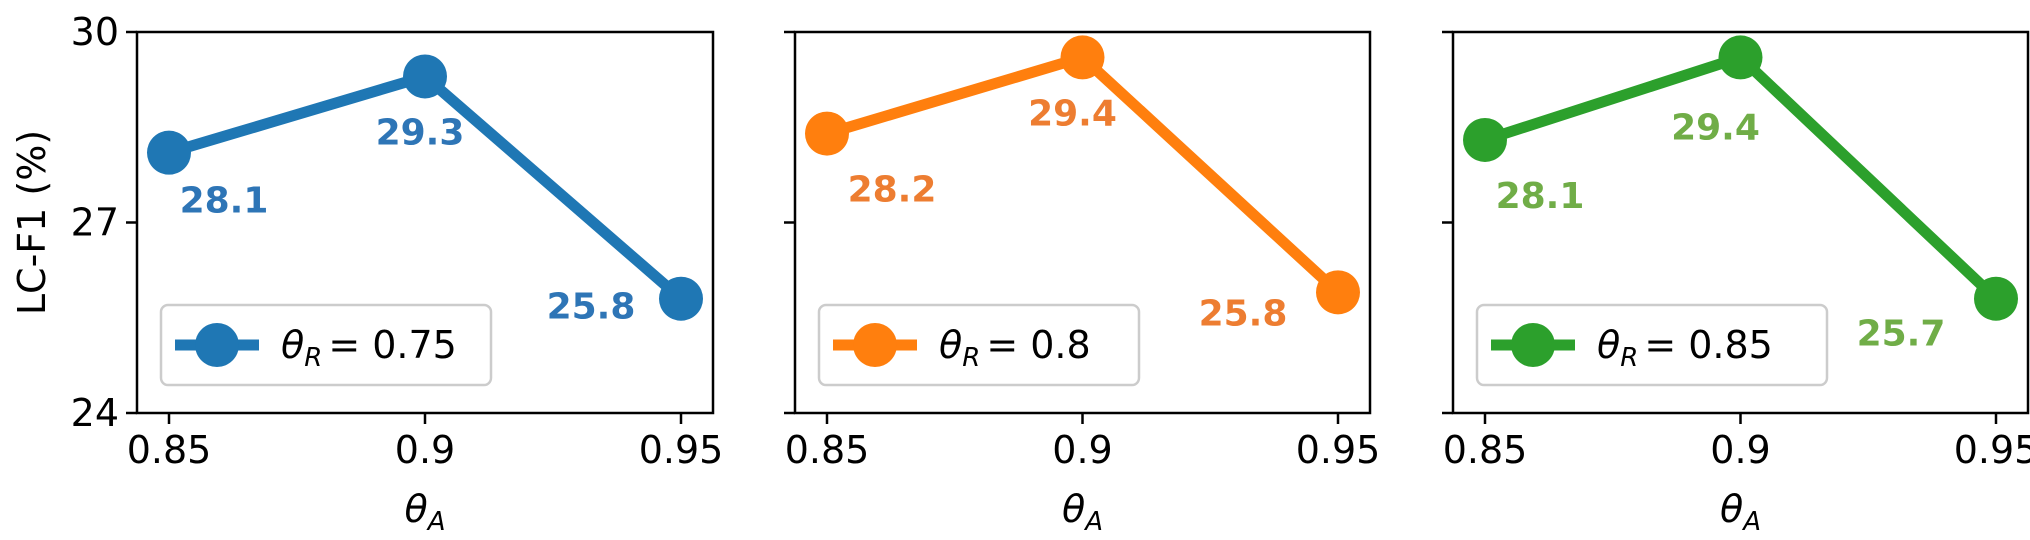 This screenshot has height=540, width=2030. Describe the element at coordinates (369, 348) in the screenshot. I see `legend-label: θR = 0.75` at that location.